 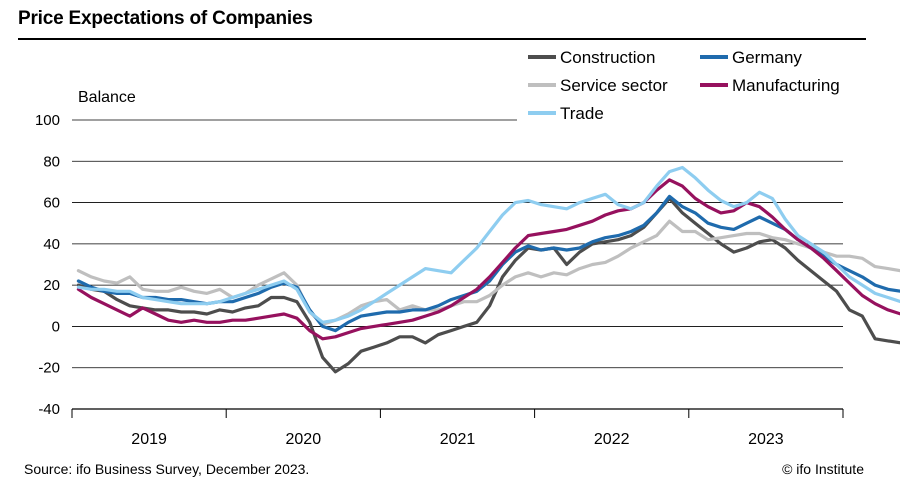 What do you see at coordinates (612, 439) in the screenshot?
I see `x-tick-label: 2022` at bounding box center [612, 439].